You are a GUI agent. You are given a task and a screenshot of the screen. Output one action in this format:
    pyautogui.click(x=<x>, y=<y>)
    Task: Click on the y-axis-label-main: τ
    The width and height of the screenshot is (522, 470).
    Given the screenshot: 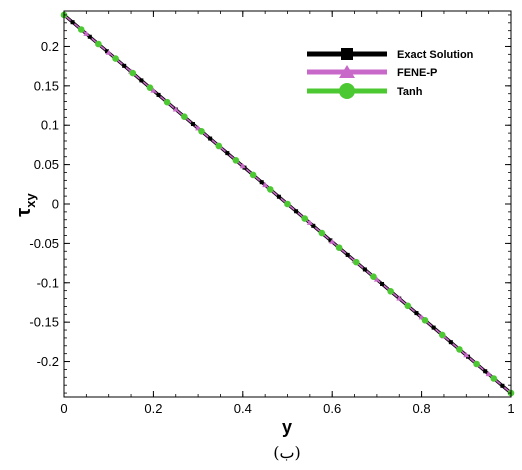 What is the action you would take?
    pyautogui.click(x=24, y=212)
    